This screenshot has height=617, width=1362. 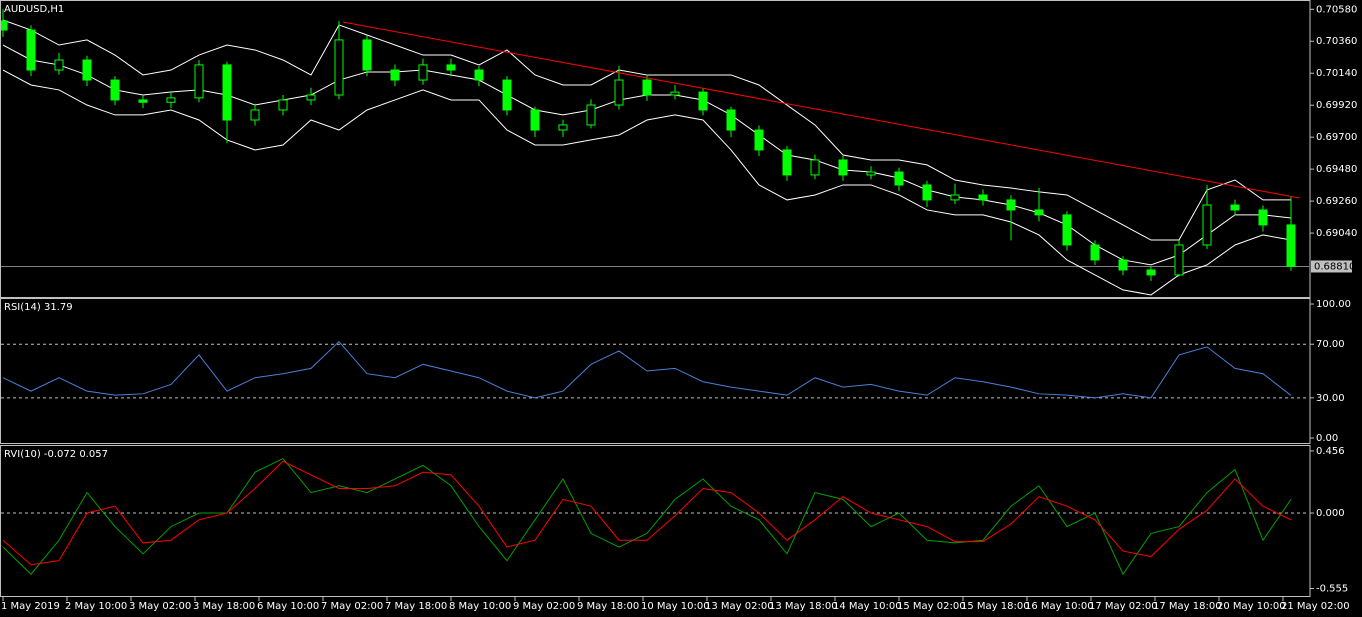 What do you see at coordinates (1330, 451) in the screenshot?
I see `y-tick-label: 0.456` at bounding box center [1330, 451].